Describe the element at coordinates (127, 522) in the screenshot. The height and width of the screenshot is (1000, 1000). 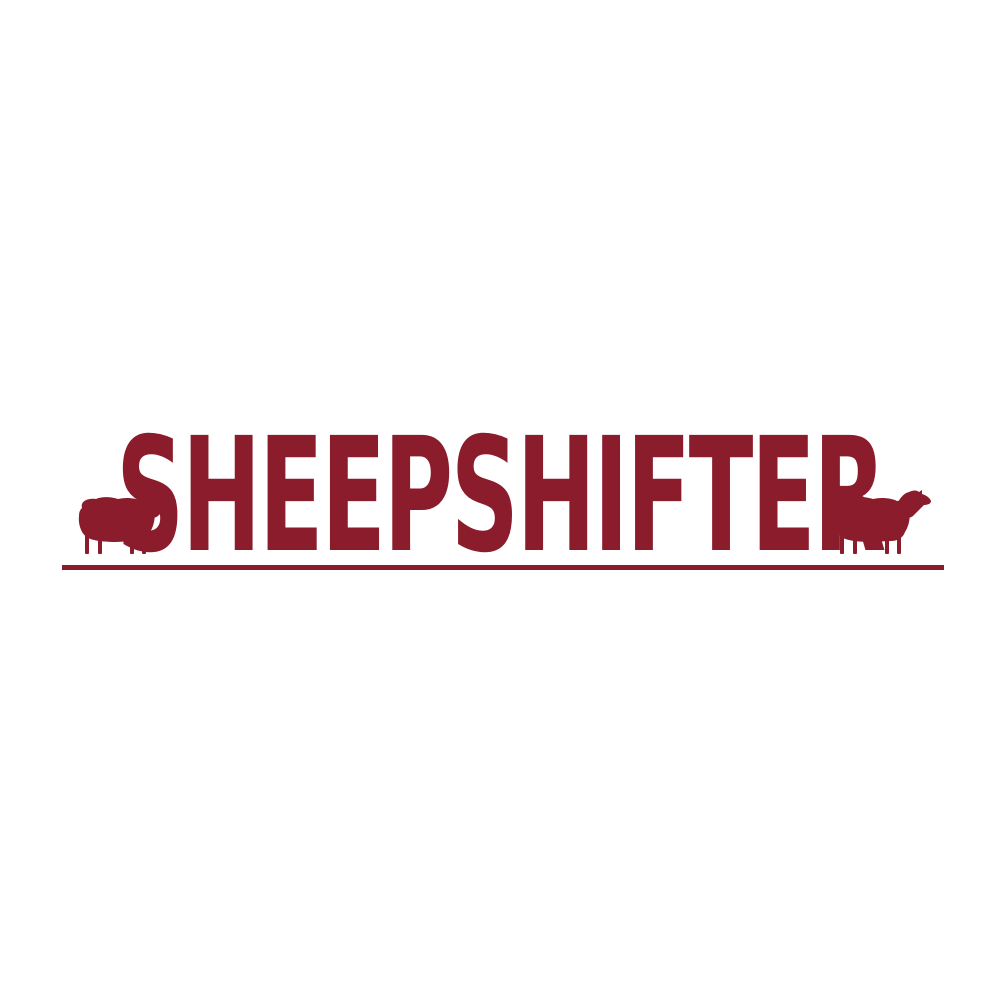
I see `left-sheep-icon` at that location.